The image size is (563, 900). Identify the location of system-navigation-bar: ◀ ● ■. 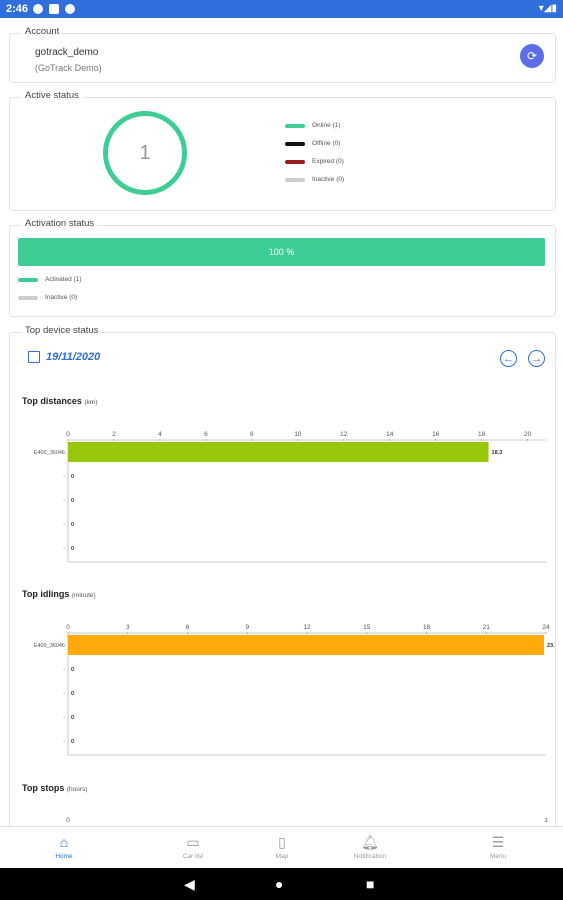
(281, 884).